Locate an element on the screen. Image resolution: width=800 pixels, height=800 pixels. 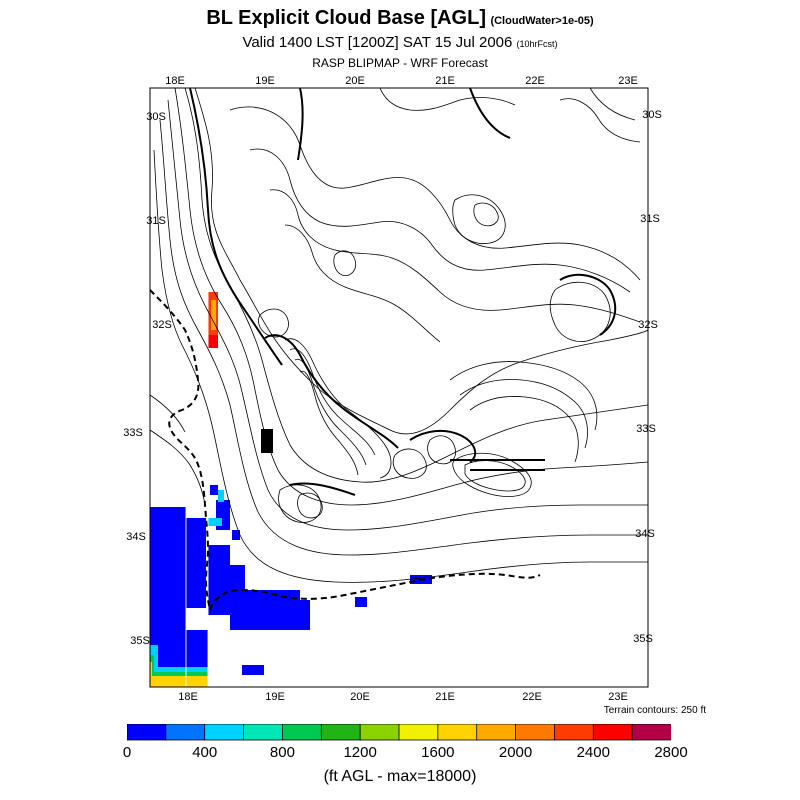
terrain-contour-note: Terrain contours: 250 ft is located at coordinates (654, 710).